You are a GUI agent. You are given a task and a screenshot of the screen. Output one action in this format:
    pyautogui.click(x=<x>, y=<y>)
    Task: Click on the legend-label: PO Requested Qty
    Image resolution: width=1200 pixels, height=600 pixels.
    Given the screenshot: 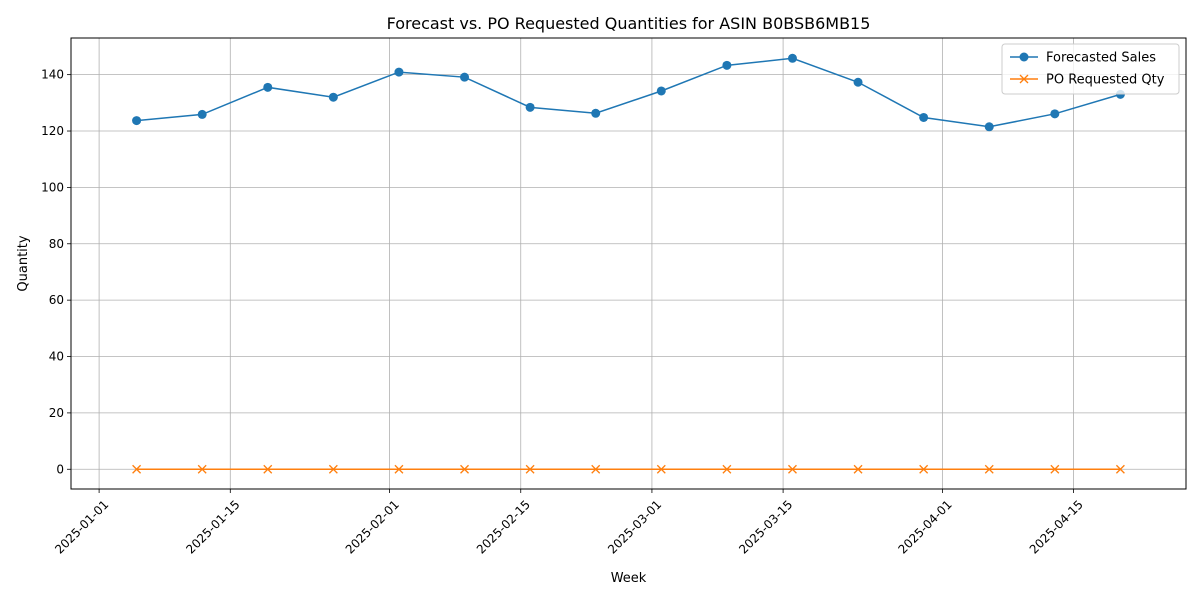 What is the action you would take?
    pyautogui.click(x=1105, y=80)
    